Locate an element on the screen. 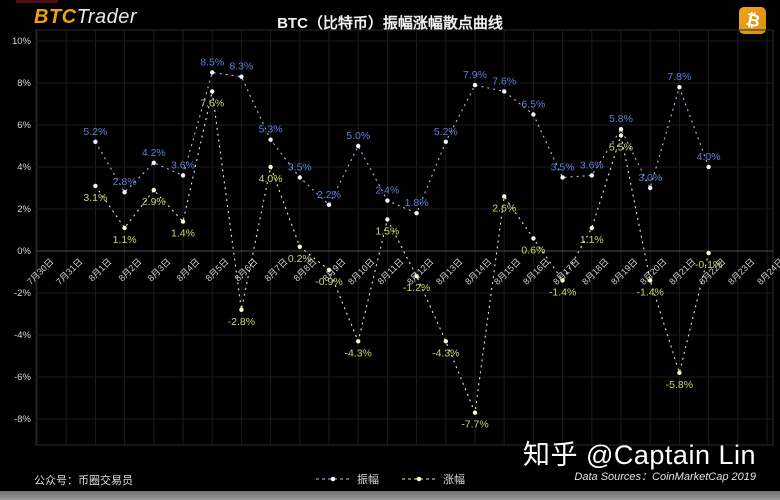 The width and height of the screenshot is (780, 500). value-label-change: 0.2% is located at coordinates (300, 259).